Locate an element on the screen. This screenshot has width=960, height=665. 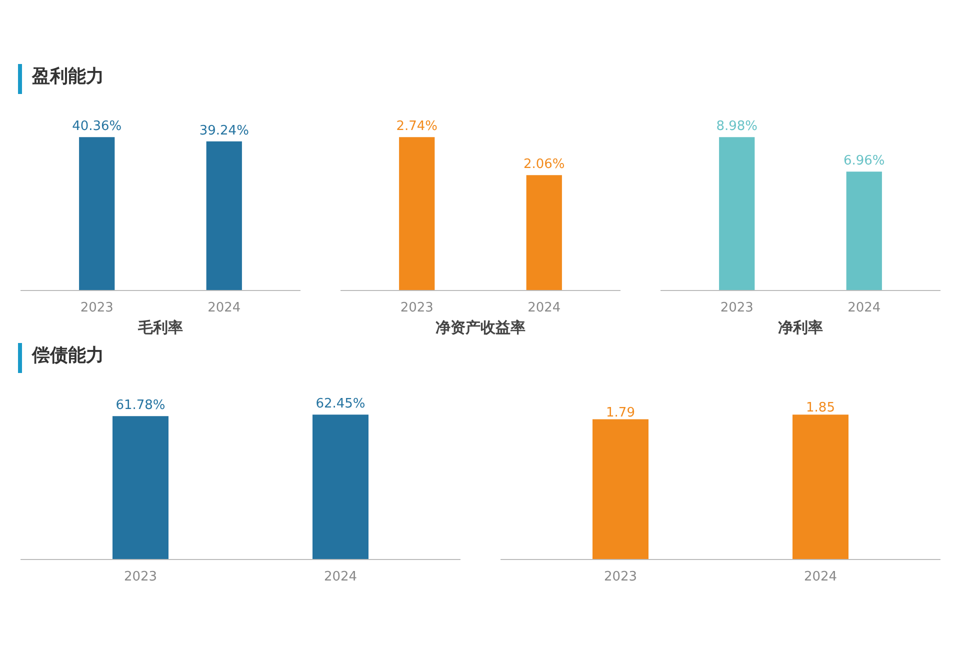
data-label: 61.78% is located at coordinates (141, 406).